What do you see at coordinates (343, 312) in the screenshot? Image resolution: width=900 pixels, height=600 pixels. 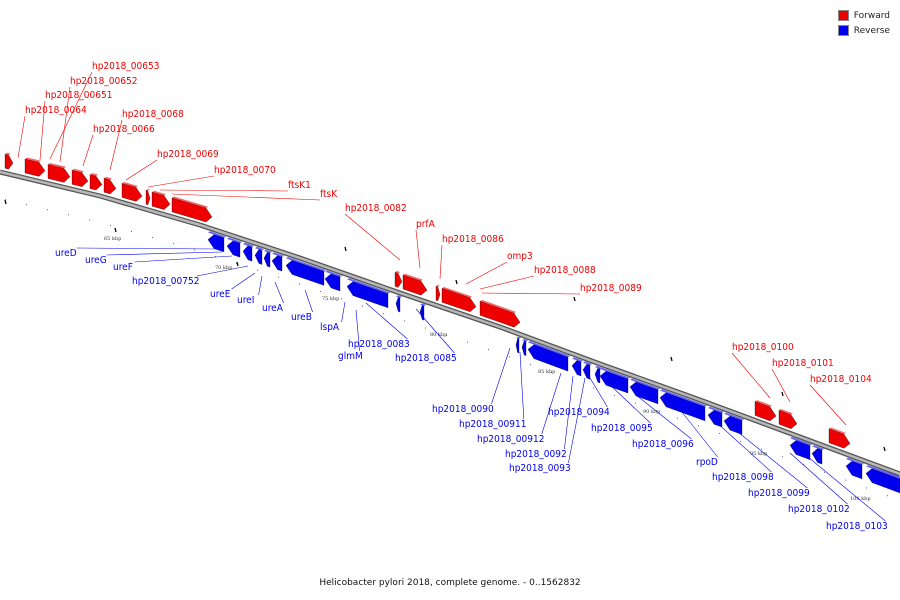 I see `leader-lspA` at bounding box center [343, 312].